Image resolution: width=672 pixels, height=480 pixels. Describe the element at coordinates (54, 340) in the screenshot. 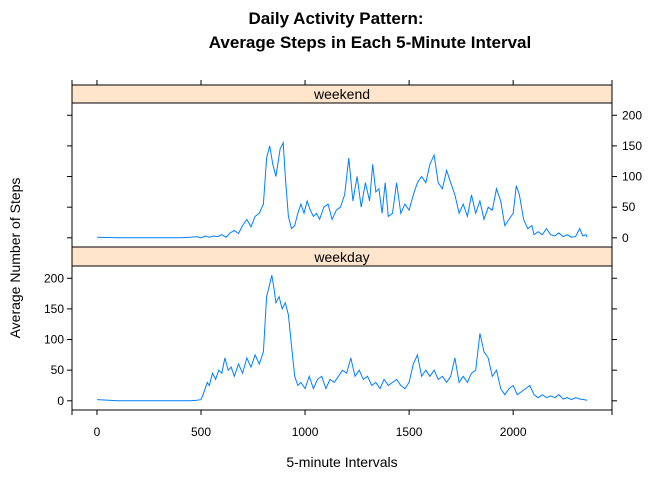

I see `y-tick-label-weekday: 100` at that location.